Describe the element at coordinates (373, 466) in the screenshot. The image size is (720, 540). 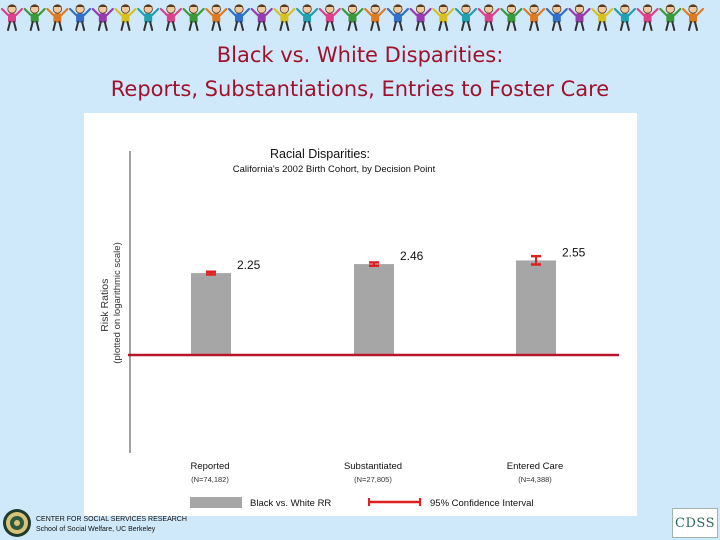
I see `category-label-1: Substantiated` at that location.